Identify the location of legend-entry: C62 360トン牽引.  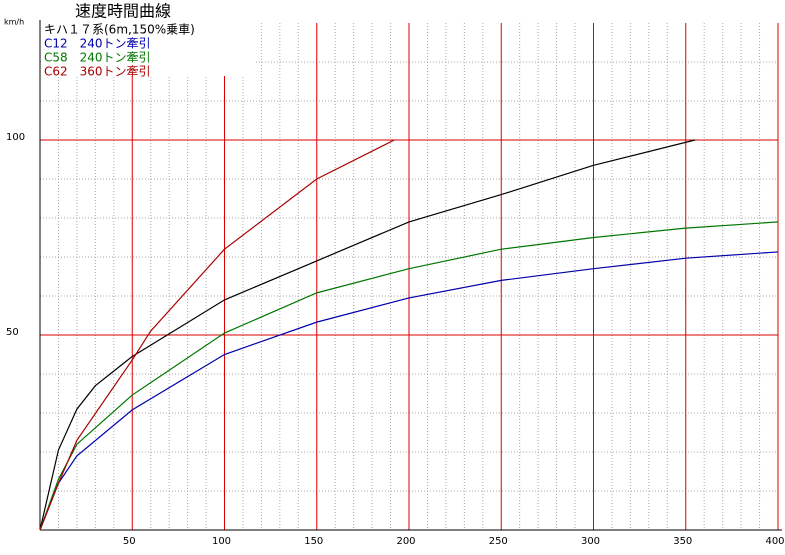
(97, 71).